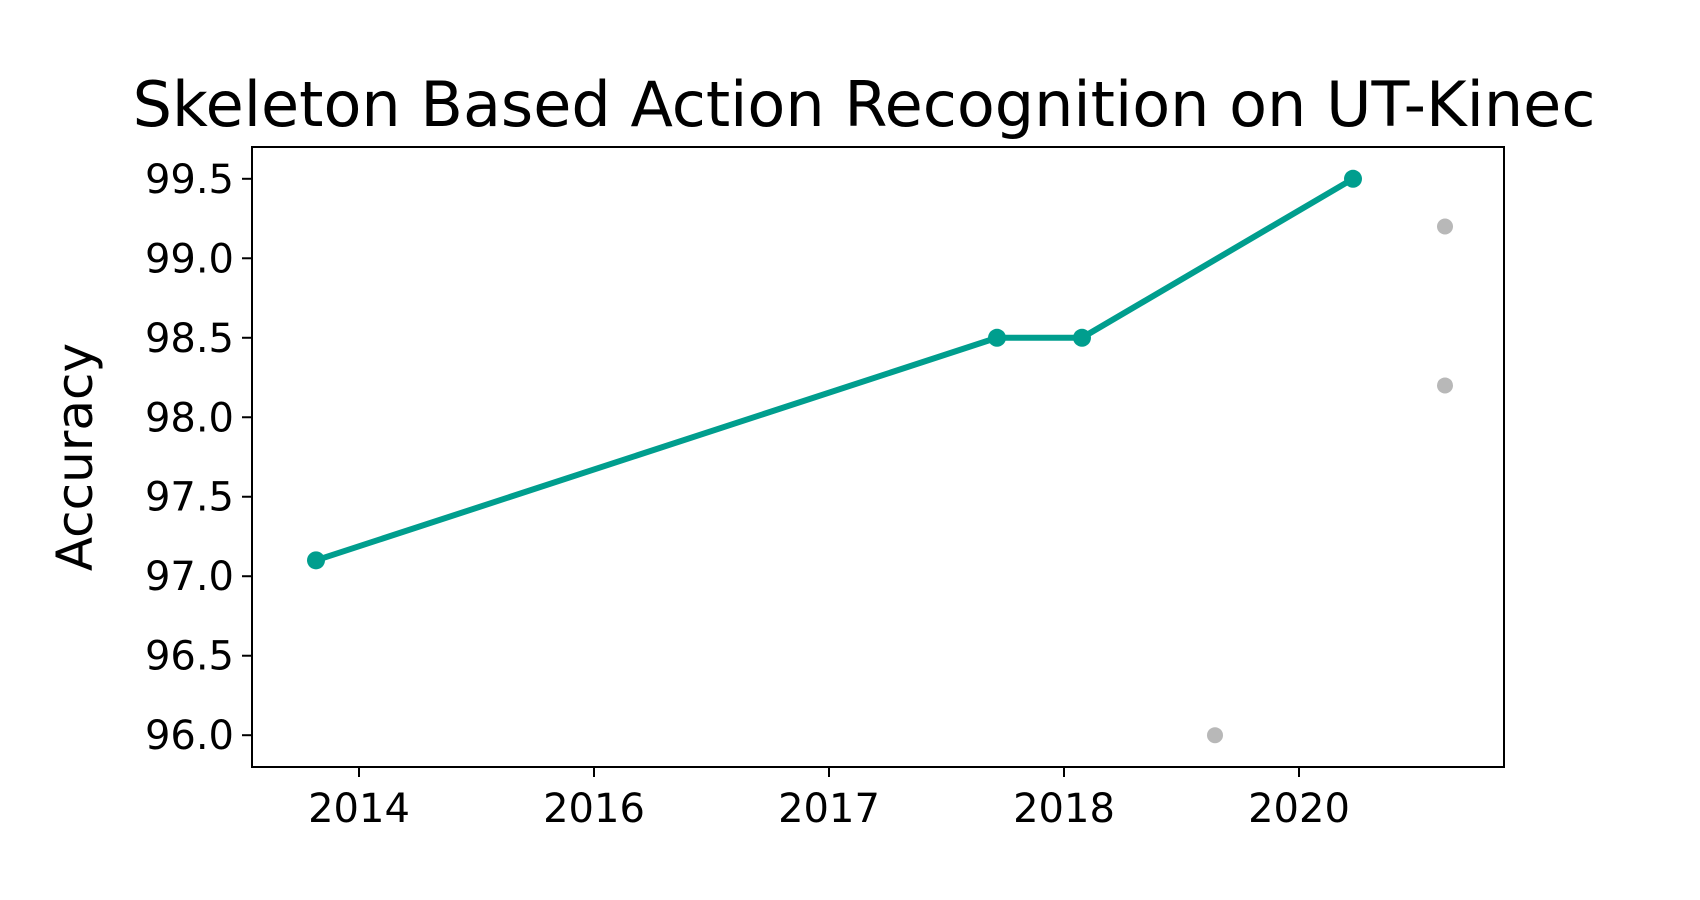 The height and width of the screenshot is (900, 1700). I want to click on x-axis: 2014 2016 2017 2018 2020, so click(829, 799).